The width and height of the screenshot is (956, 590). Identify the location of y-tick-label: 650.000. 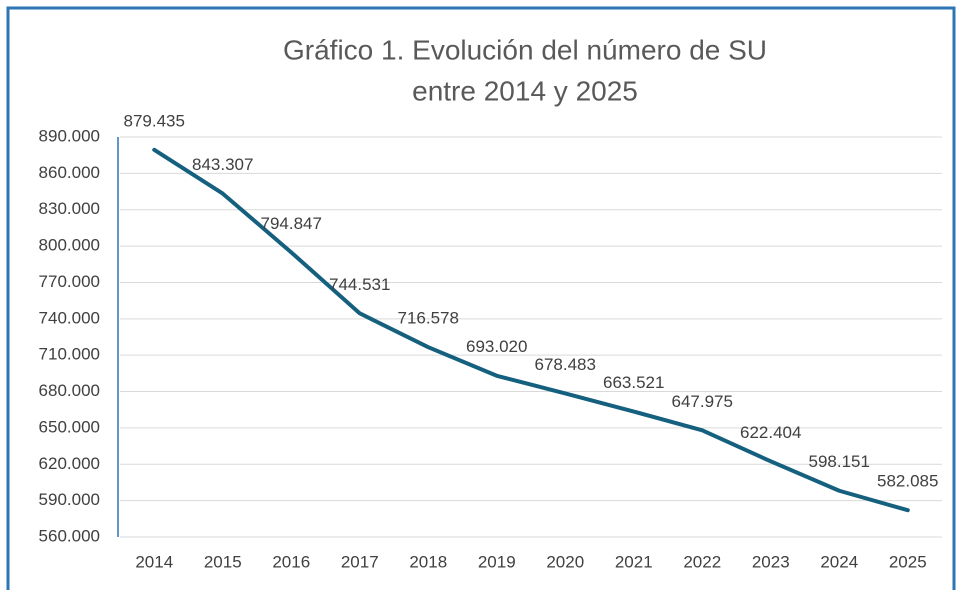
(69, 426).